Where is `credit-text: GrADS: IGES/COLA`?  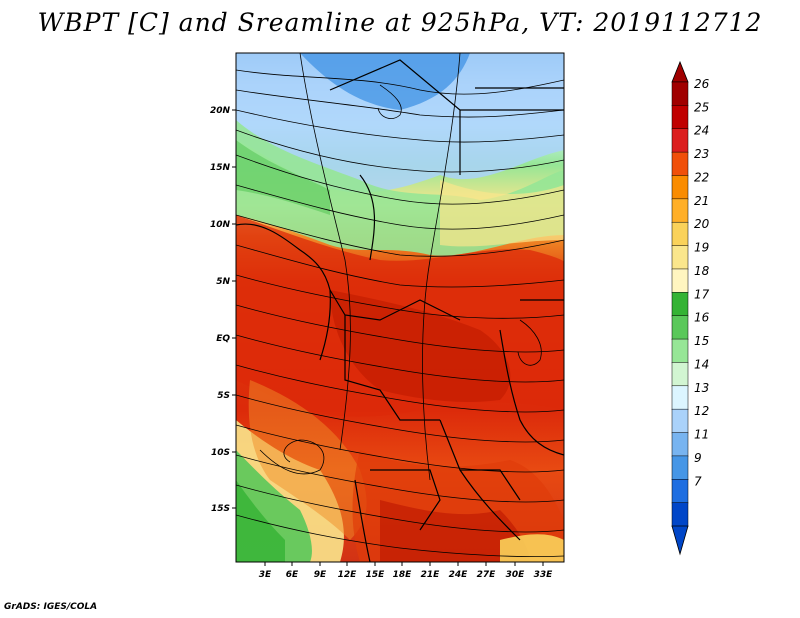 credit-text: GrADS: IGES/COLA is located at coordinates (51, 607).